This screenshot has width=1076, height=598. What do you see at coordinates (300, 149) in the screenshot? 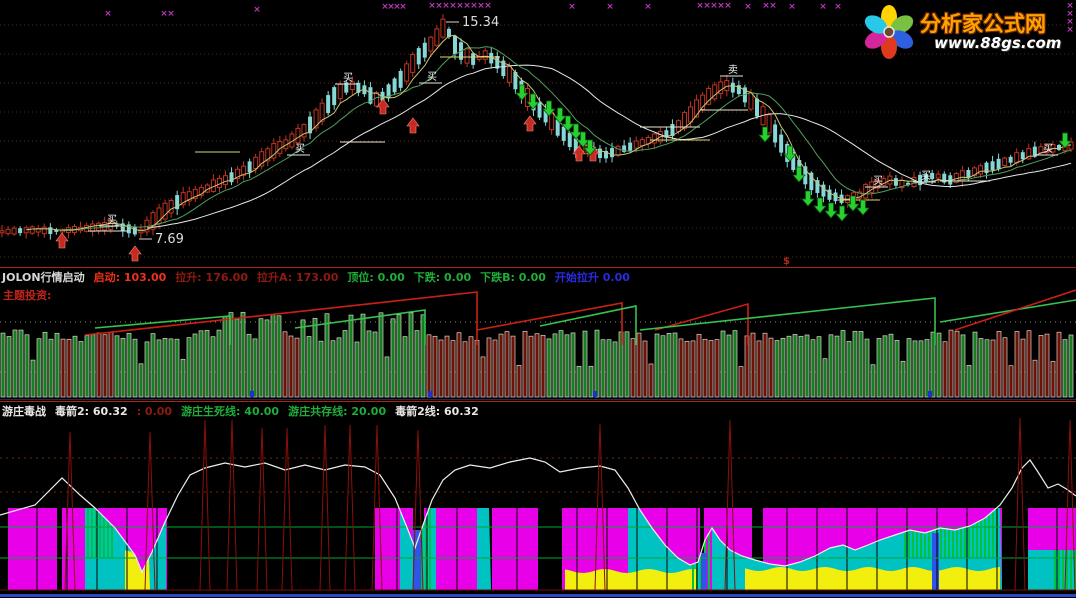
I see `buy-sell-label: 买` at bounding box center [300, 149].